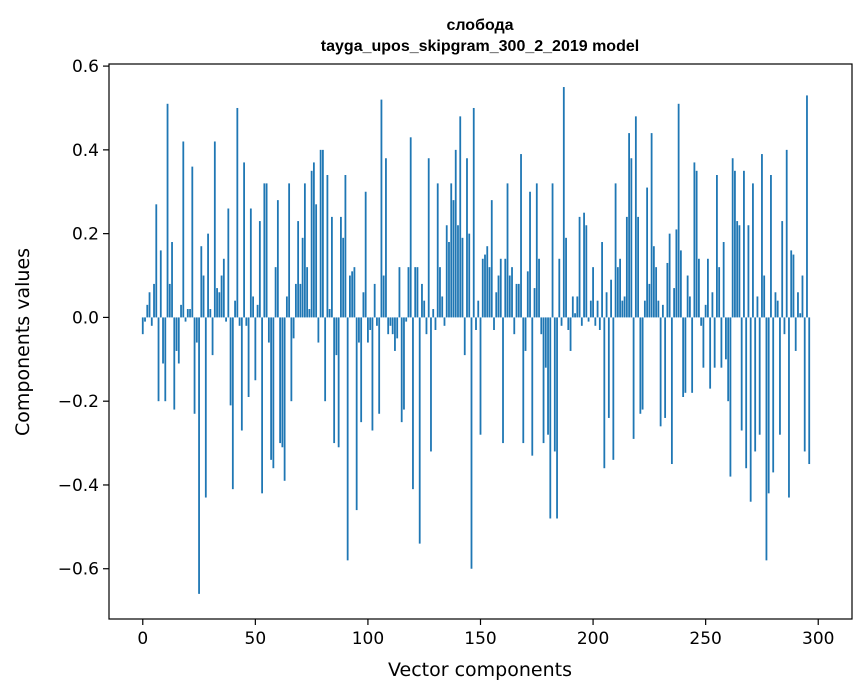  Describe the element at coordinates (256, 639) in the screenshot. I see `x-tick-label: 50` at that location.